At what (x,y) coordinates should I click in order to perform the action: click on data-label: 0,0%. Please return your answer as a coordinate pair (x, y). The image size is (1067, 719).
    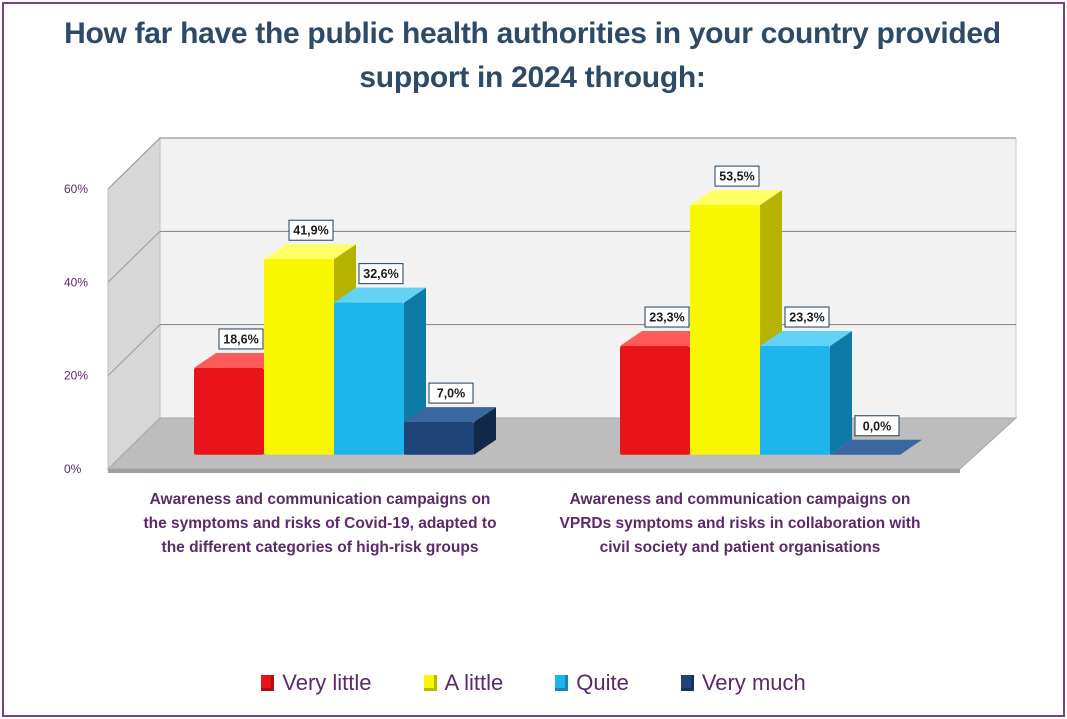
    Looking at the image, I should click on (877, 426).